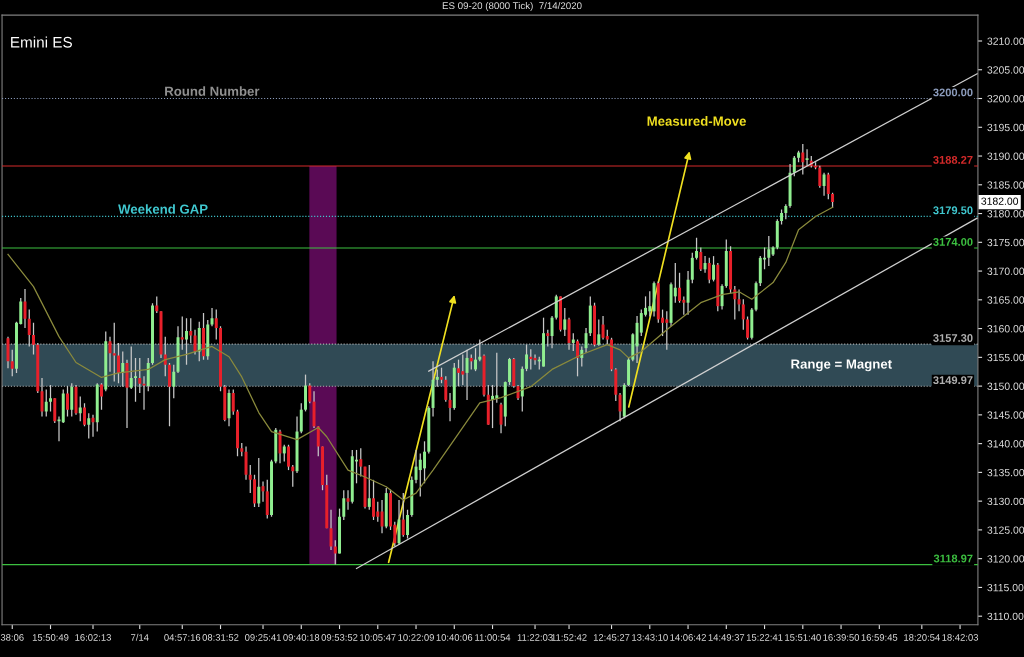  I want to click on y-tick-label: 3200.00, so click(1005, 99).